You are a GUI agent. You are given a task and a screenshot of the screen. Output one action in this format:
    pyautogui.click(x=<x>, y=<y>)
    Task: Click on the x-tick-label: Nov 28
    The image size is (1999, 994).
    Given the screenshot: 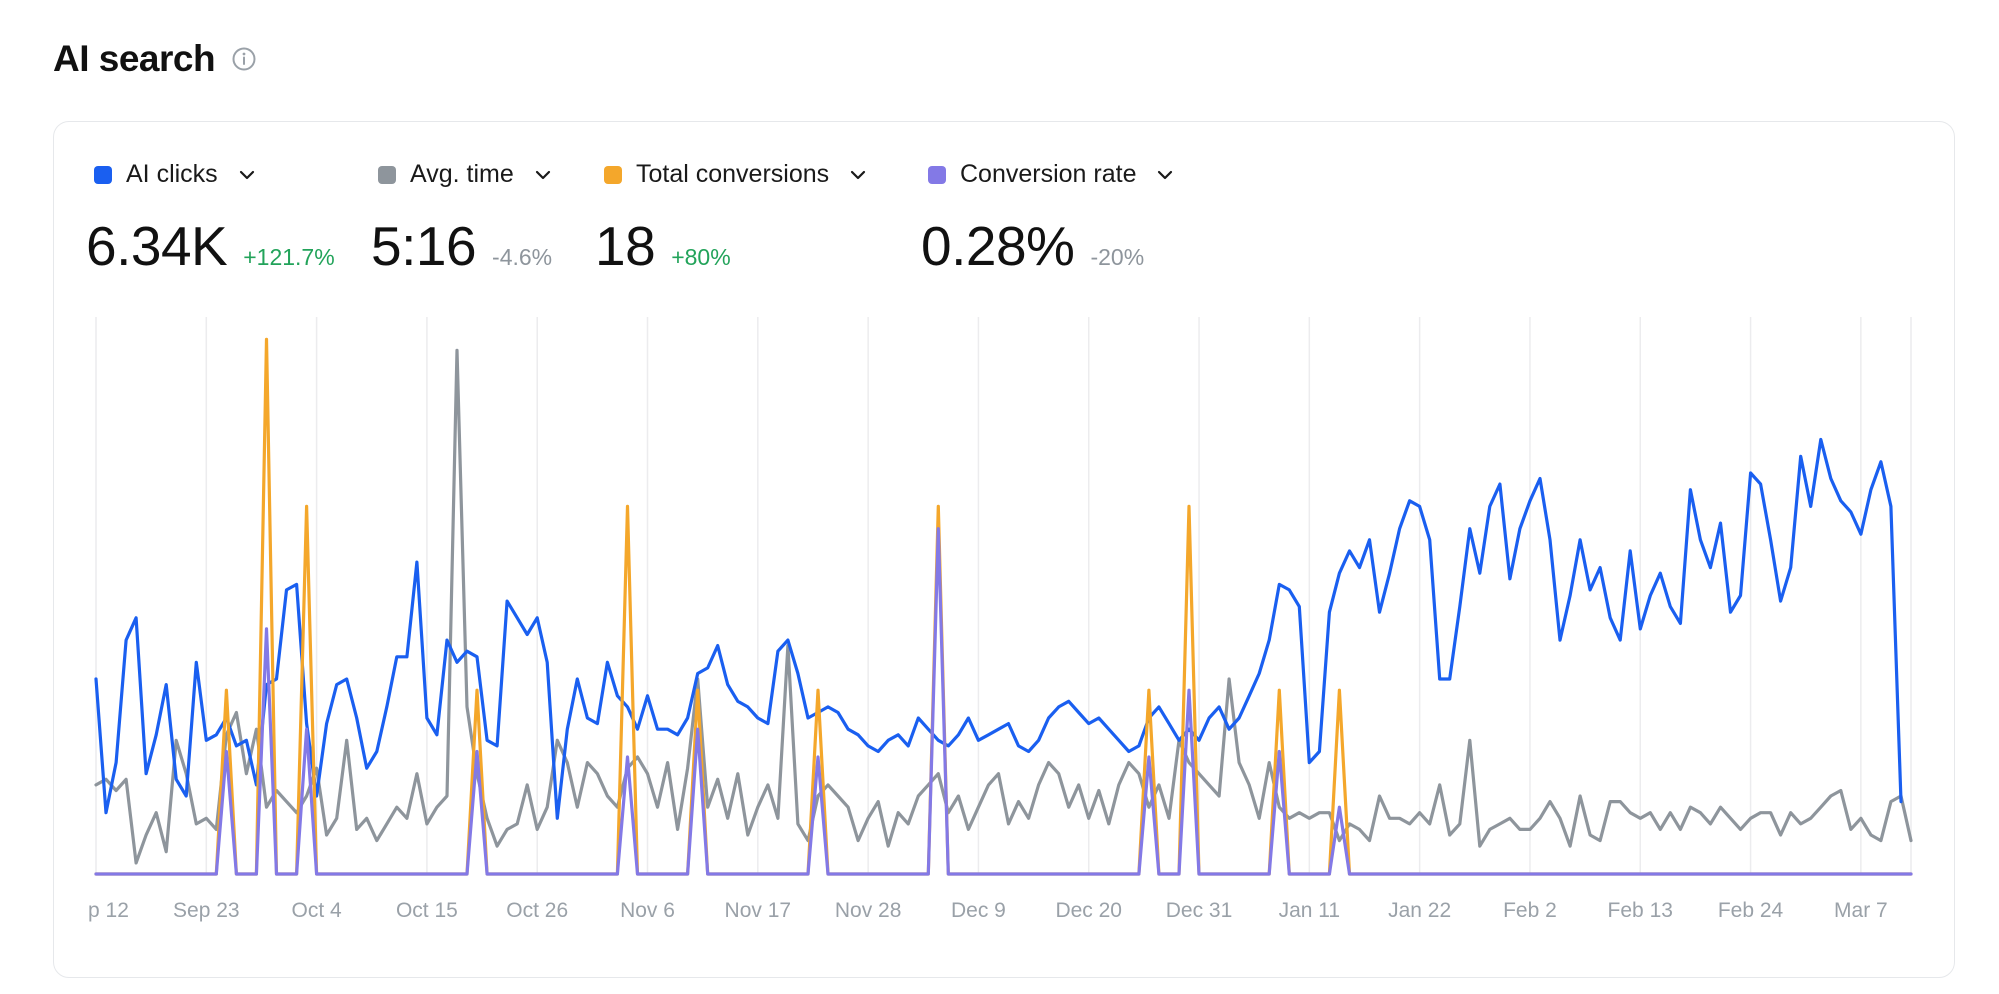 What is the action you would take?
    pyautogui.click(x=868, y=910)
    